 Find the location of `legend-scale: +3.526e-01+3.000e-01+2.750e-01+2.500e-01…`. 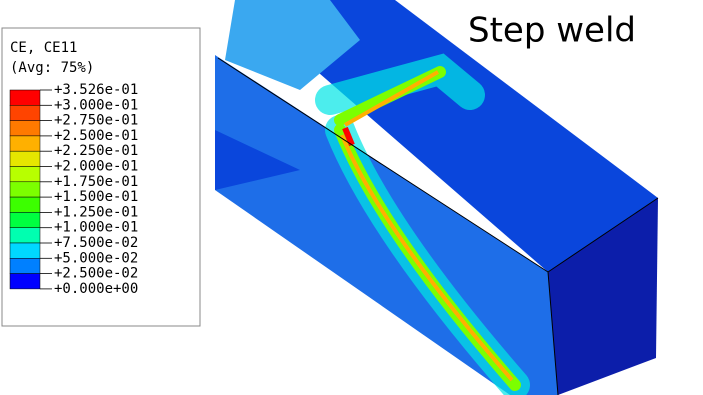

legend-scale: +3.526e-01+3.000e-01+2.750e-01+2.500e-01… is located at coordinates (73, 189).